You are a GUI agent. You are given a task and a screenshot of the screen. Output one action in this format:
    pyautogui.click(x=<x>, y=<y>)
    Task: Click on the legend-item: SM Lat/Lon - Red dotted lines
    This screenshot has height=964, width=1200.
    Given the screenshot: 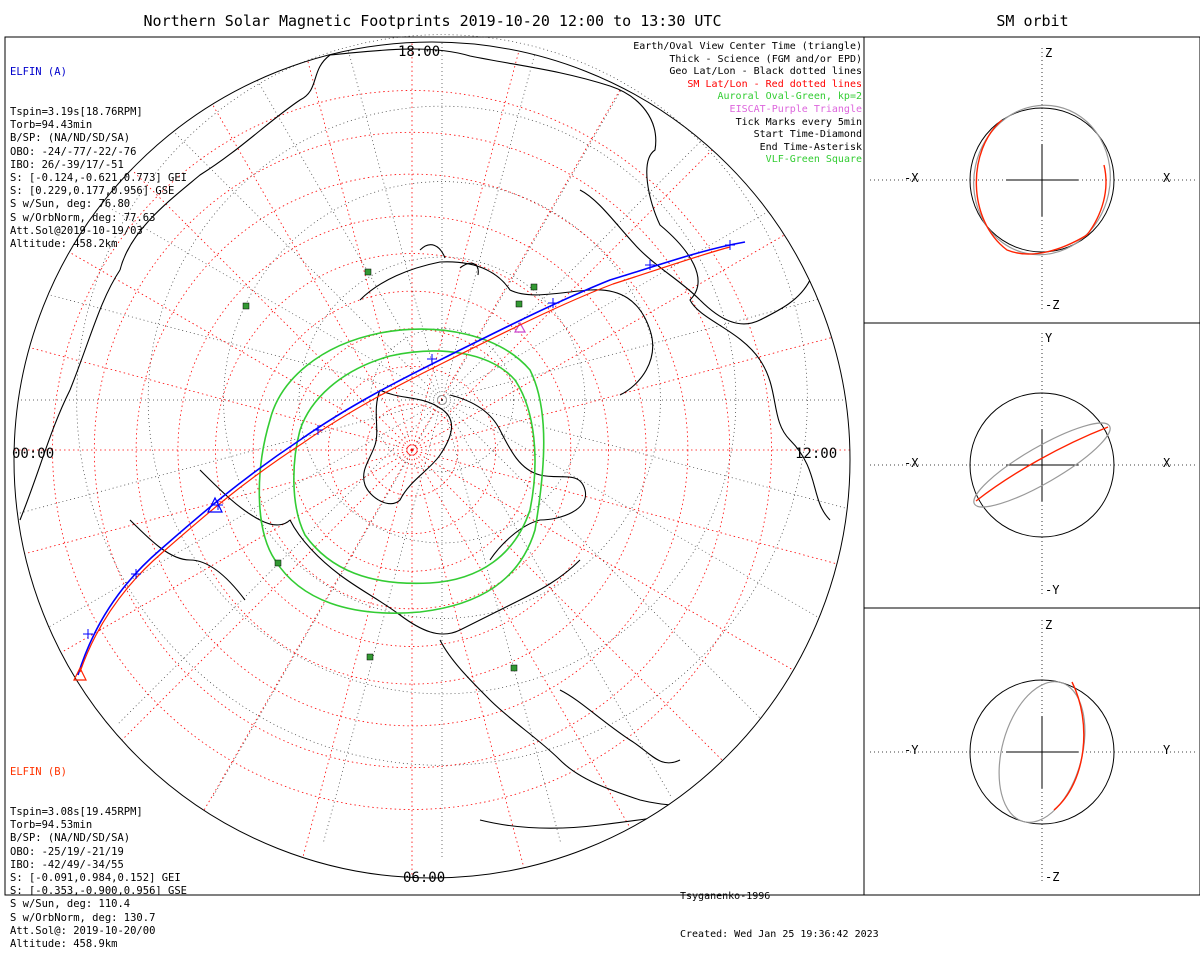 What is the action you would take?
    pyautogui.click(x=774, y=84)
    